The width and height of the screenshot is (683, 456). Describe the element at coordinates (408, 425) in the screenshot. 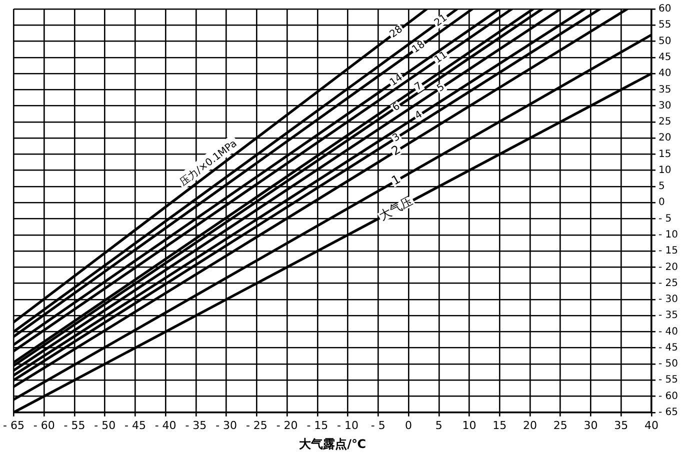

I see `x-tick-label: 0` at that location.